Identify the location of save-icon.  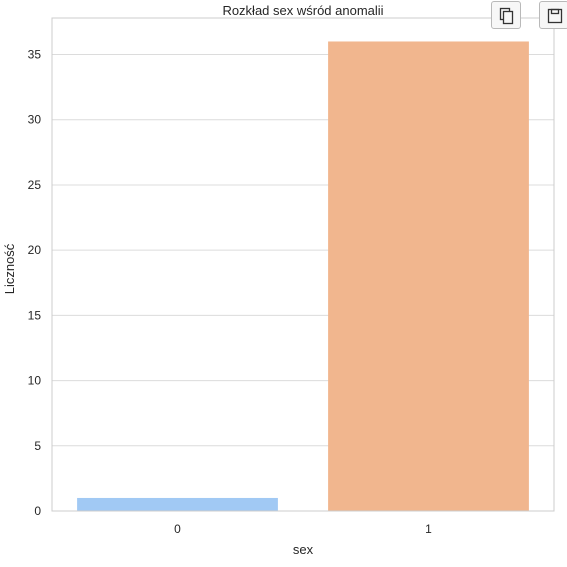
(555, 16).